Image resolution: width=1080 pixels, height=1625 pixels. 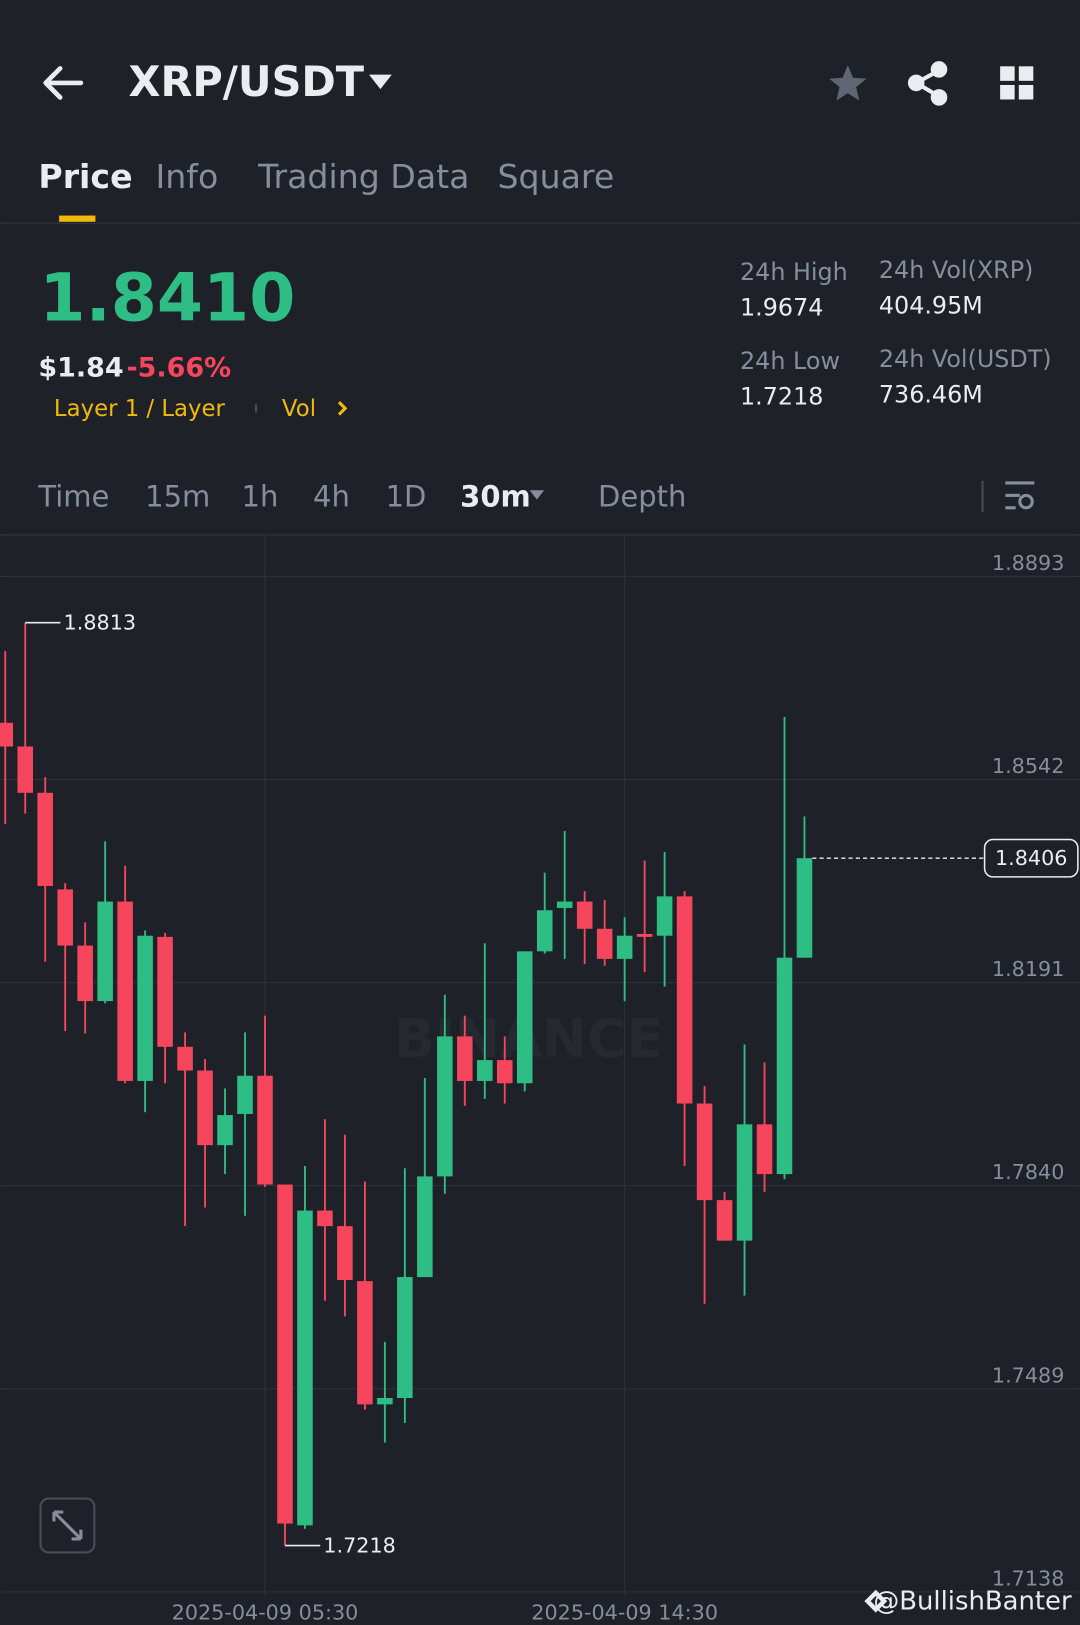 I want to click on last-price-box, so click(x=1031, y=858).